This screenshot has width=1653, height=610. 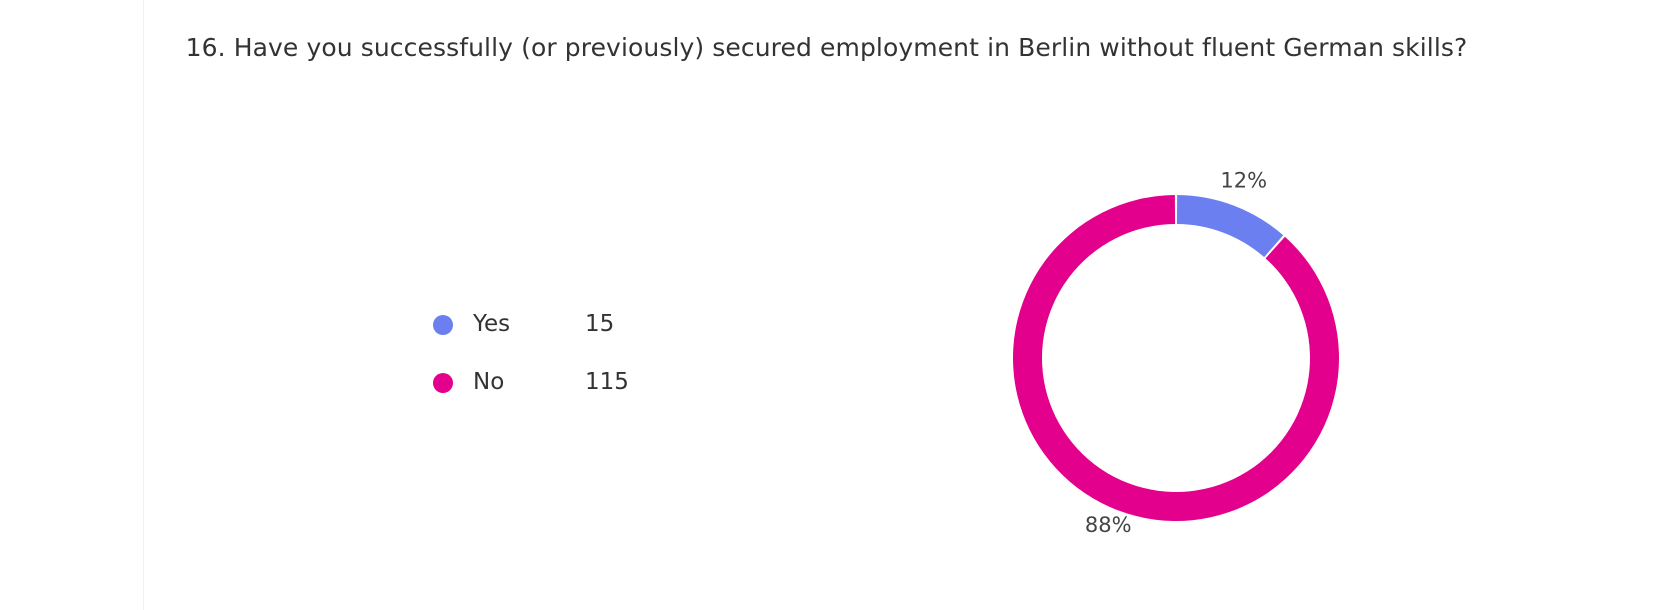 What do you see at coordinates (489, 382) in the screenshot?
I see `legend-label-no: No` at bounding box center [489, 382].